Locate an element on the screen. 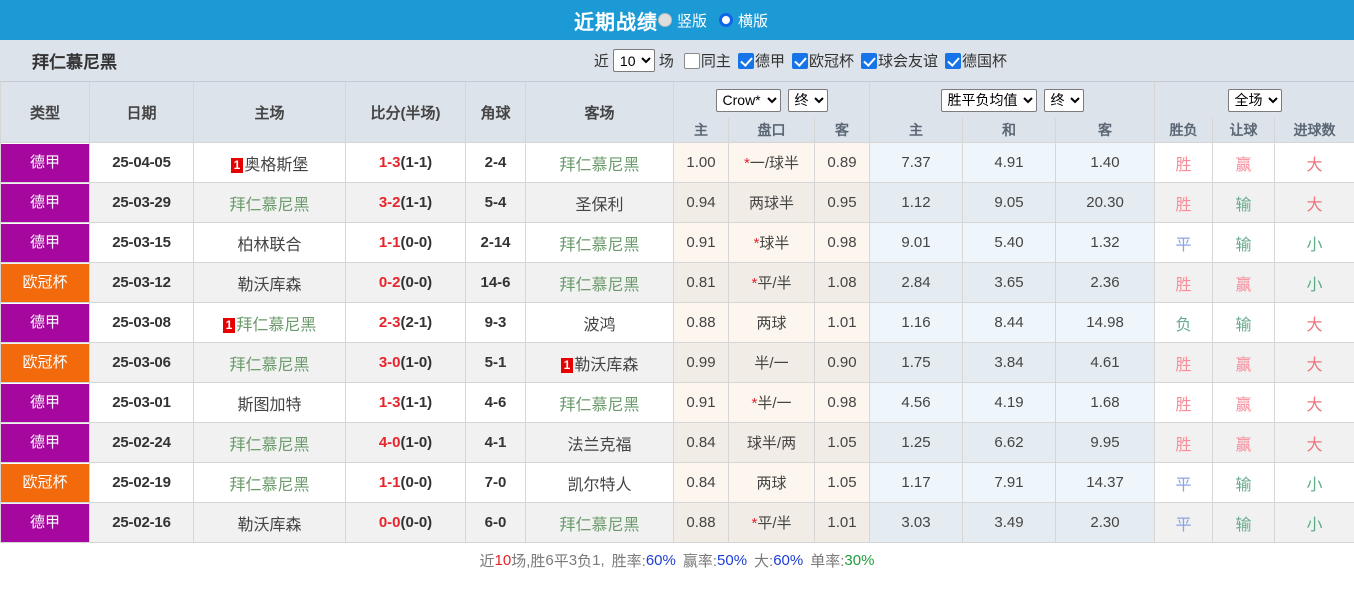 The height and width of the screenshot is (589, 1354). europe-home-odds-cell: 1.25 is located at coordinates (916, 442).